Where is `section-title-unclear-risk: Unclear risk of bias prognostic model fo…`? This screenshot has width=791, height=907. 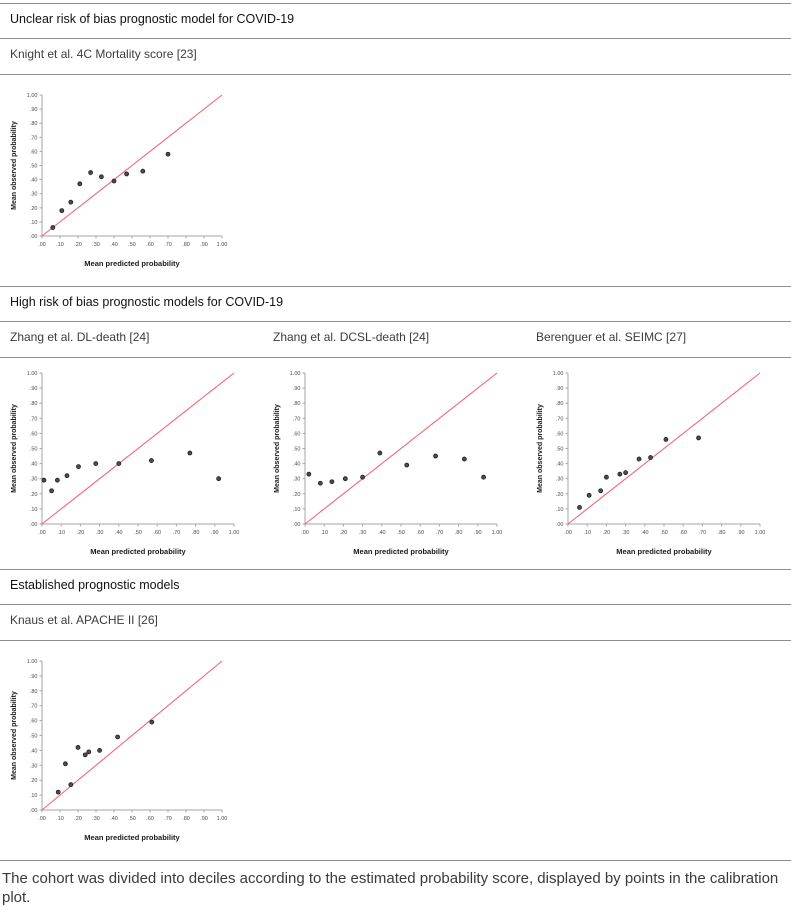
section-title-unclear-risk: Unclear risk of bias prognostic model fo… is located at coordinates (152, 19).